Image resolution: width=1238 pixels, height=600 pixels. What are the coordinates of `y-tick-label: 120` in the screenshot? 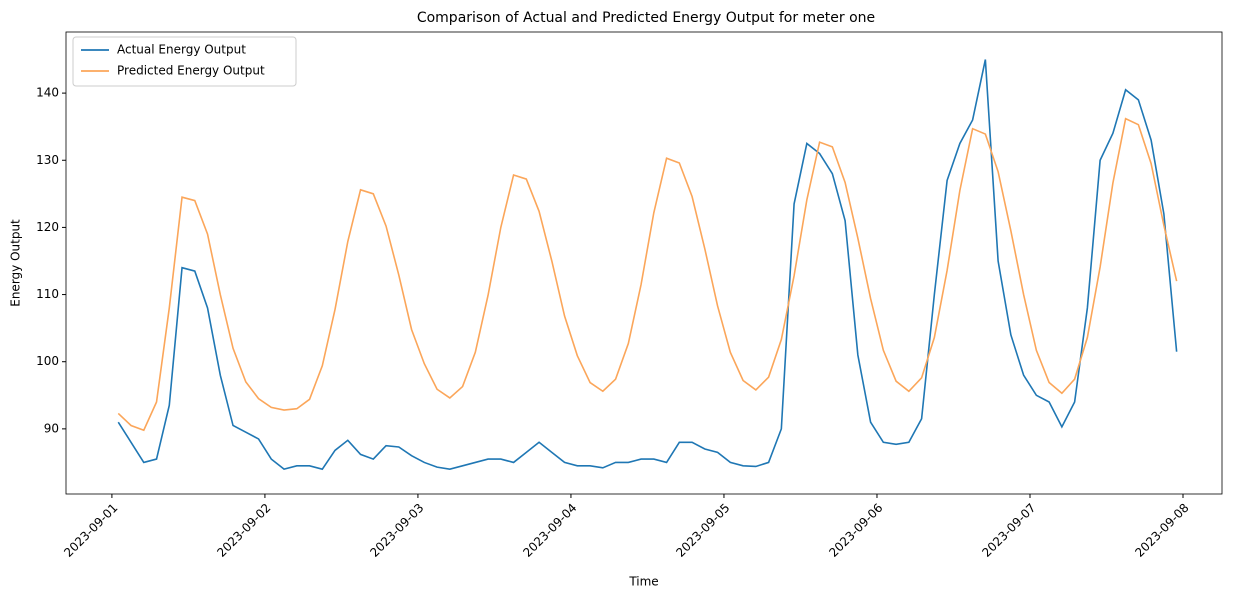 It's located at (47, 227).